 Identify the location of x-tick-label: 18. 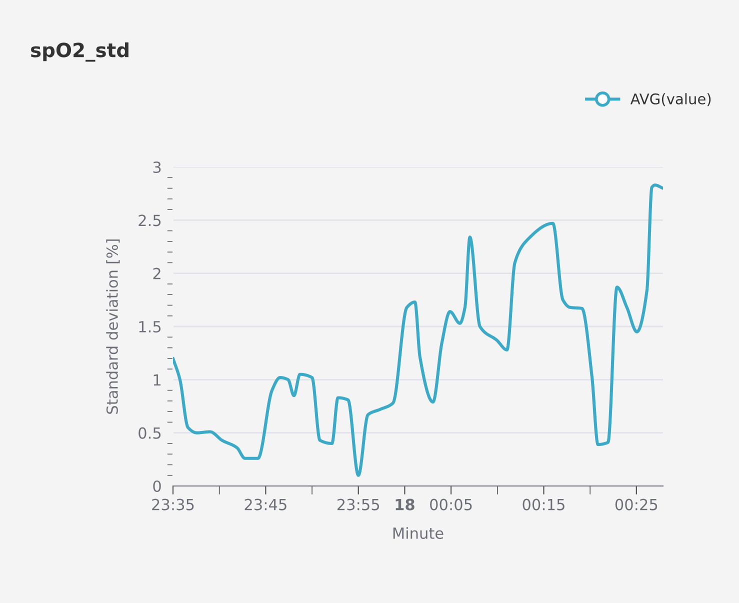
(405, 504).